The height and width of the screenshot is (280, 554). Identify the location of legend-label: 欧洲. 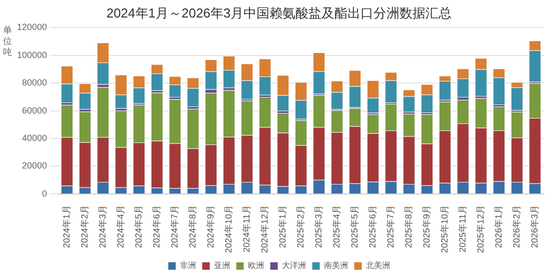
(256, 265).